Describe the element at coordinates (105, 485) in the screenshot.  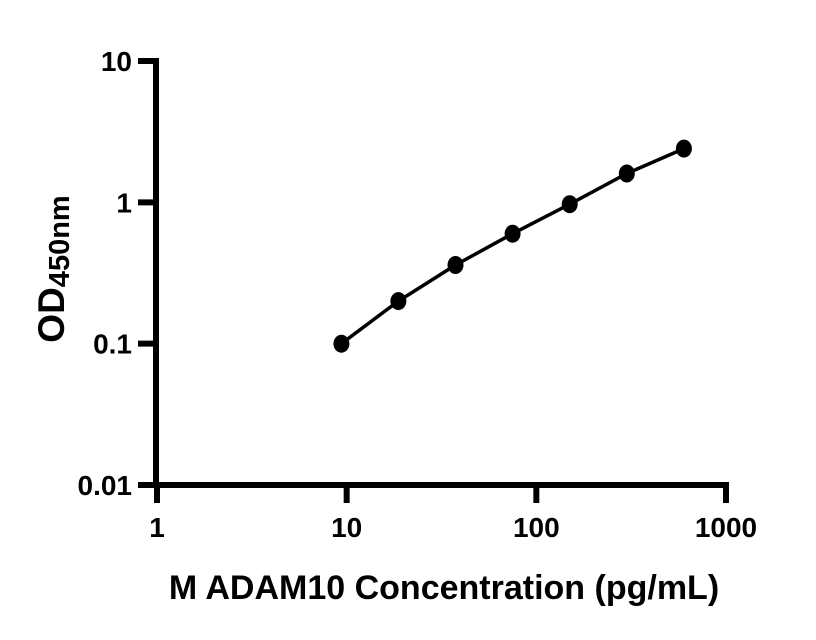
I see `y-tick-label: 0.01` at that location.